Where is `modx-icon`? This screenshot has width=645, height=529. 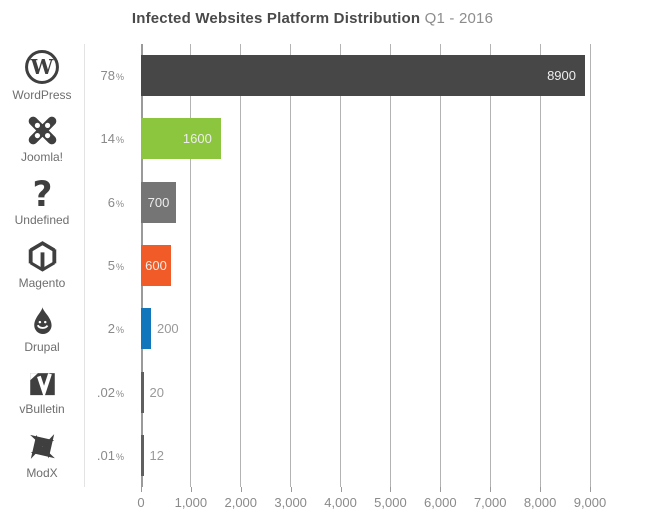 modx-icon is located at coordinates (42, 447).